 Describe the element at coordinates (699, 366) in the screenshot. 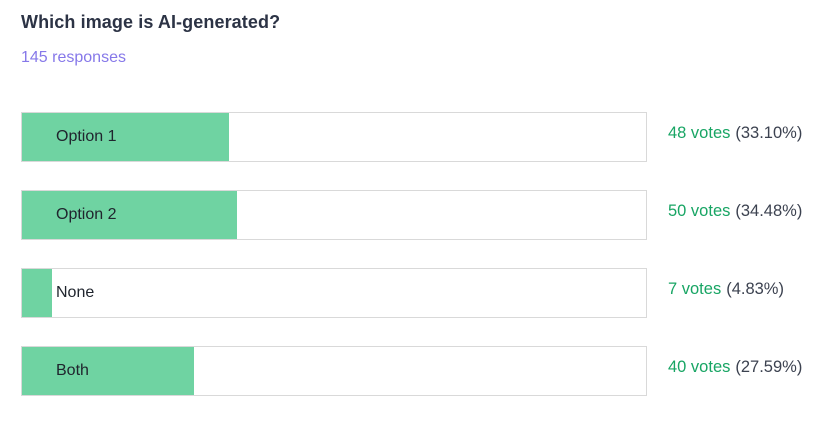

I see `poll-votes-count: 40 votes` at that location.